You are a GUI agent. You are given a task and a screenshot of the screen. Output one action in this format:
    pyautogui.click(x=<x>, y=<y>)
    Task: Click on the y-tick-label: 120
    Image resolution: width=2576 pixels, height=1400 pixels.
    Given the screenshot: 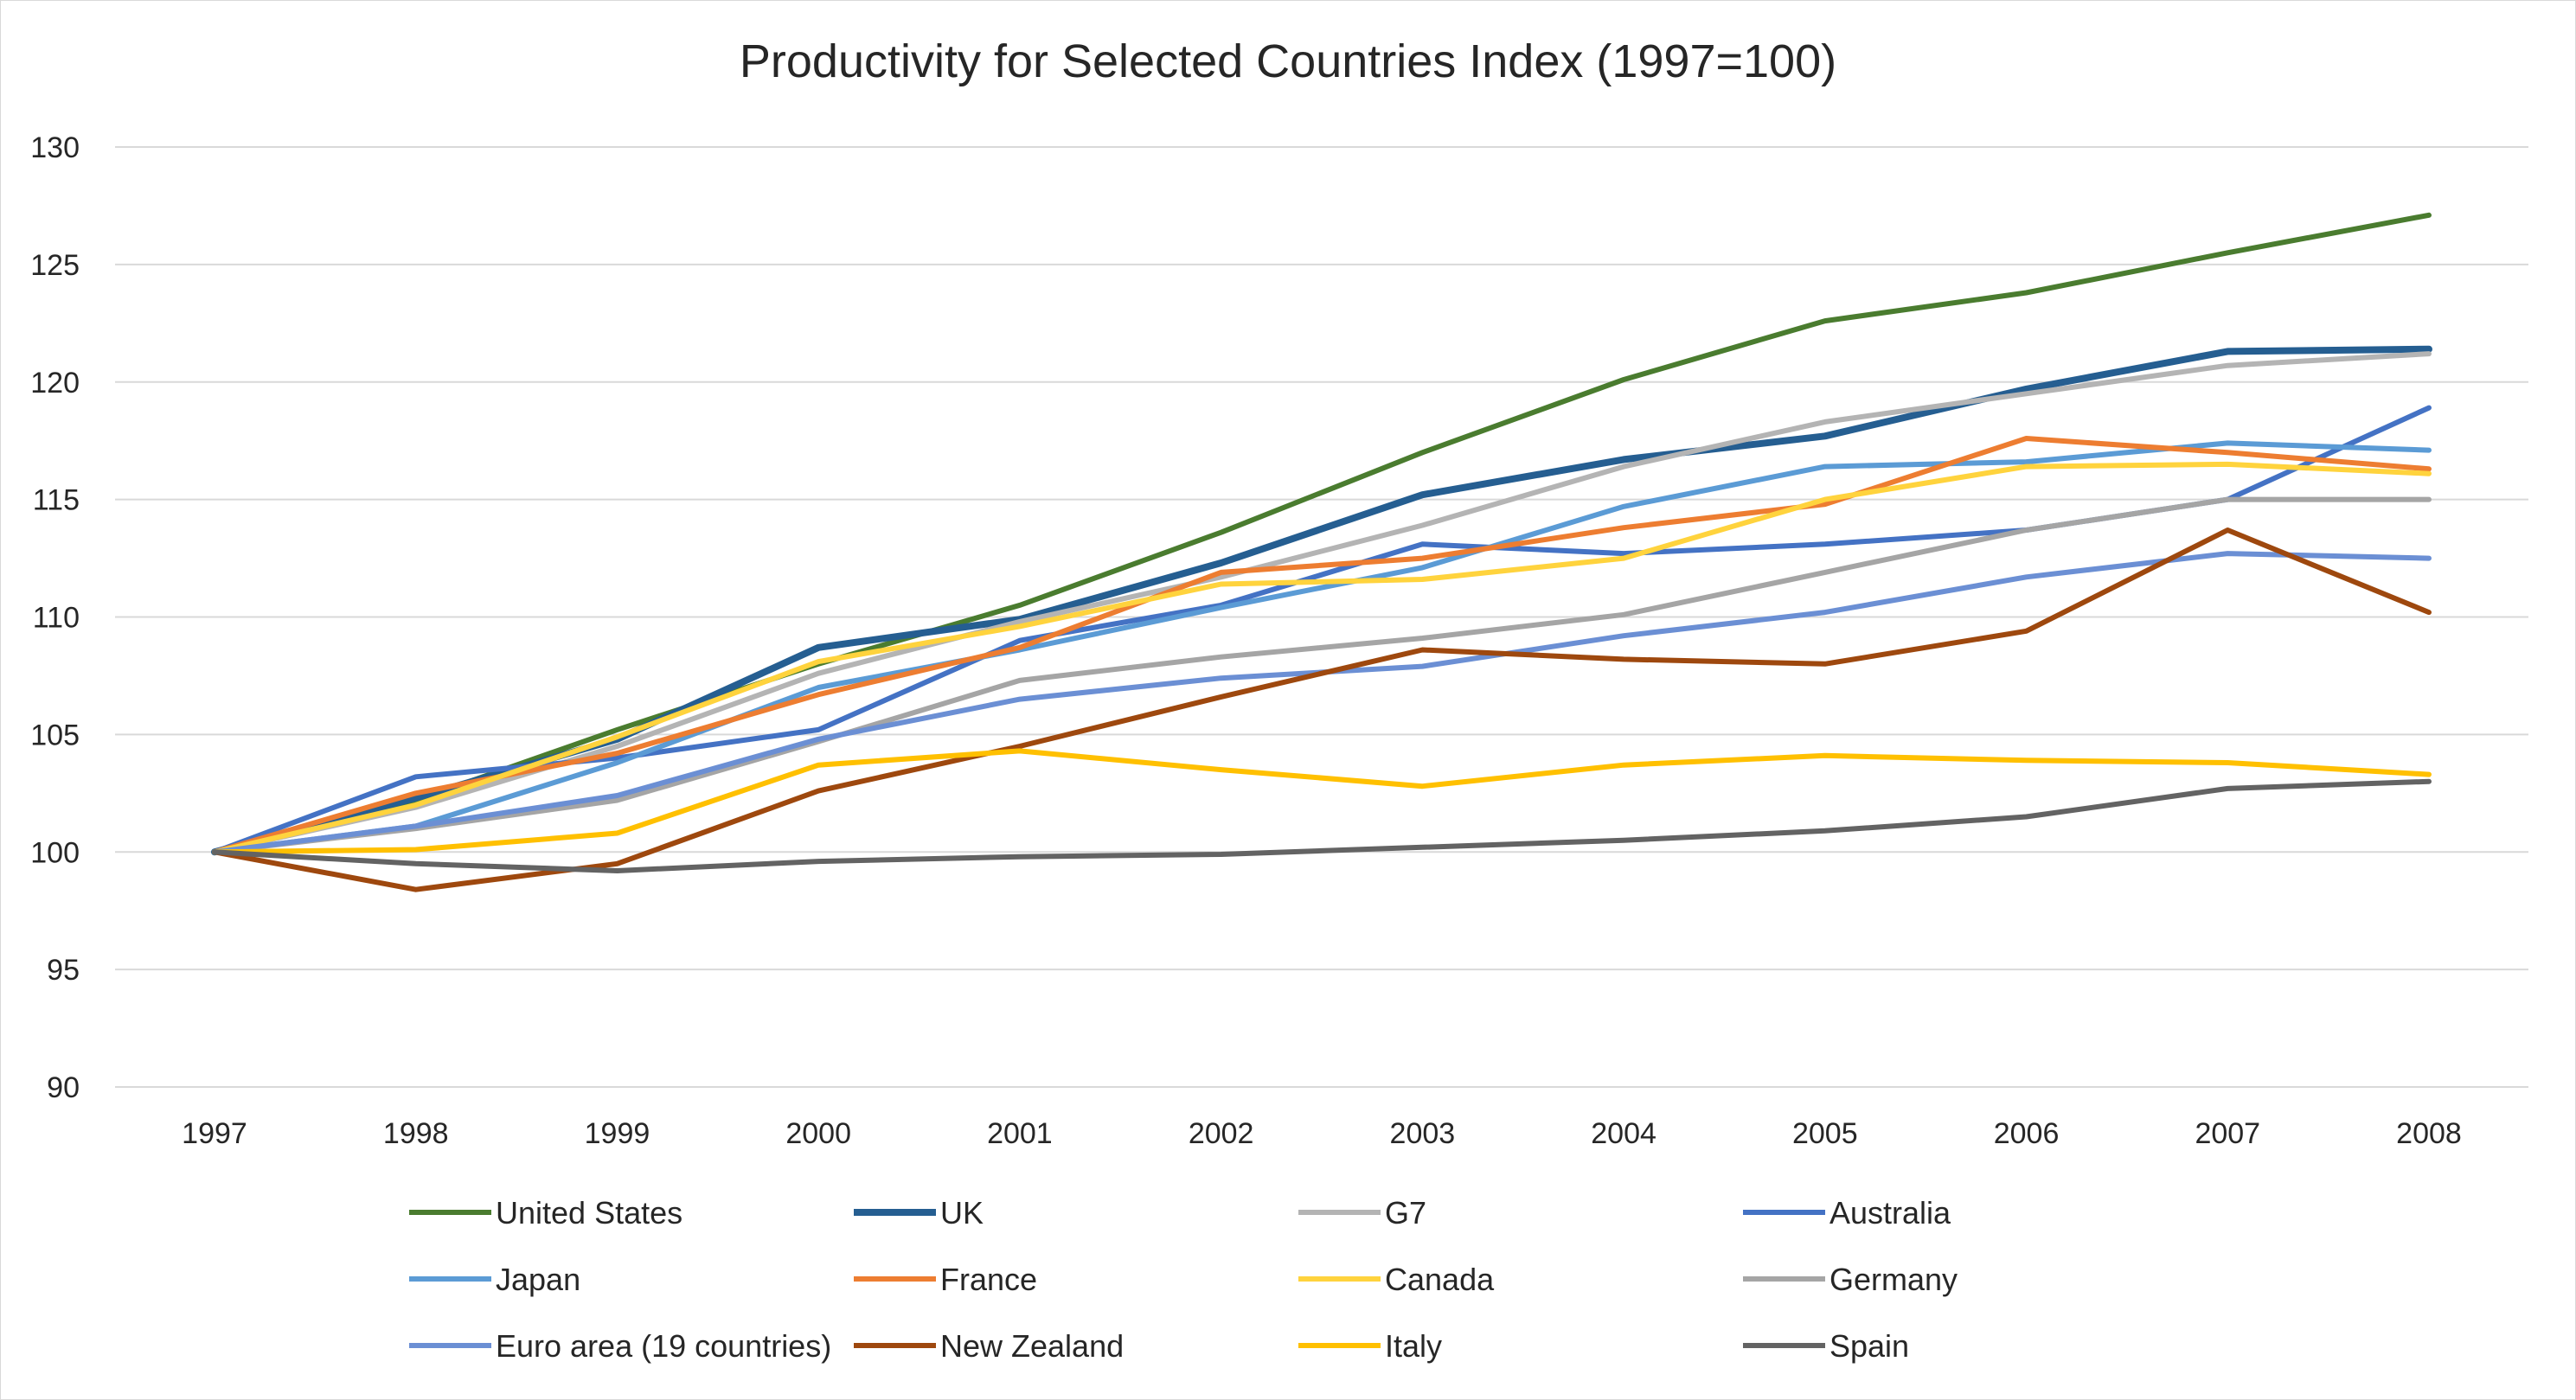 What is the action you would take?
    pyautogui.click(x=55, y=383)
    